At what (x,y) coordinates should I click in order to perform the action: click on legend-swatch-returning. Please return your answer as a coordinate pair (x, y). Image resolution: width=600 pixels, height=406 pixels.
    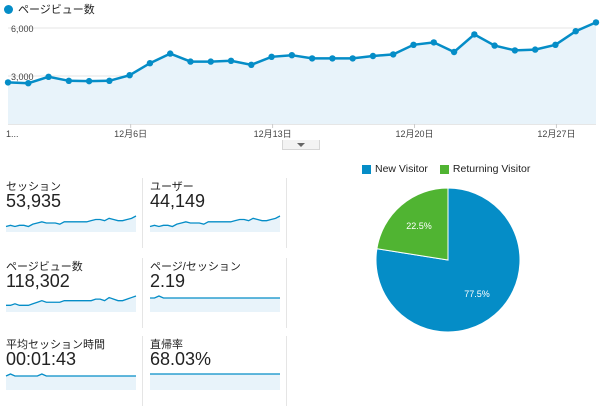
    Looking at the image, I should click on (444, 169).